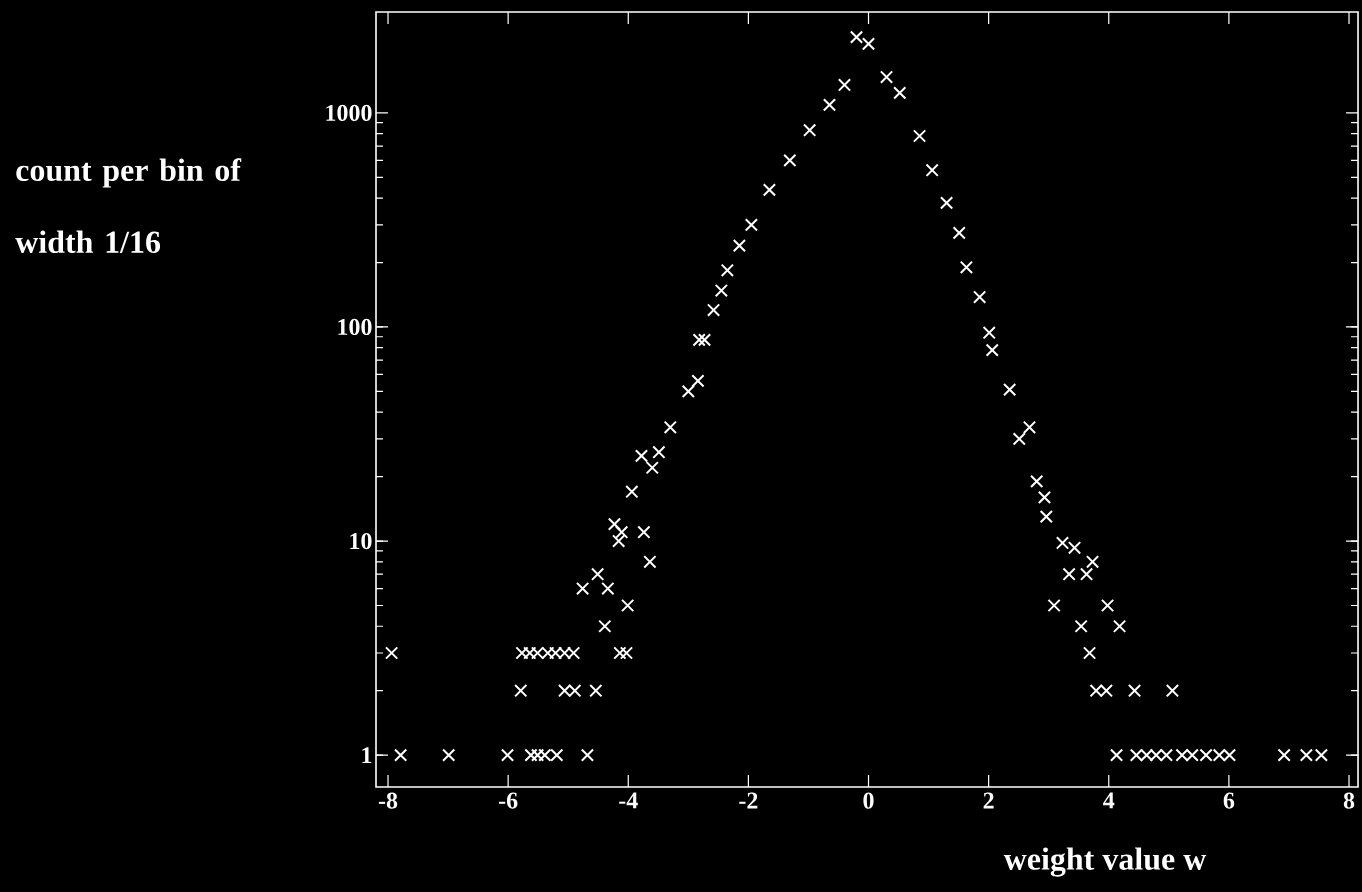 This screenshot has height=892, width=1362. What do you see at coordinates (388, 800) in the screenshot?
I see `x-tick-label: -8` at bounding box center [388, 800].